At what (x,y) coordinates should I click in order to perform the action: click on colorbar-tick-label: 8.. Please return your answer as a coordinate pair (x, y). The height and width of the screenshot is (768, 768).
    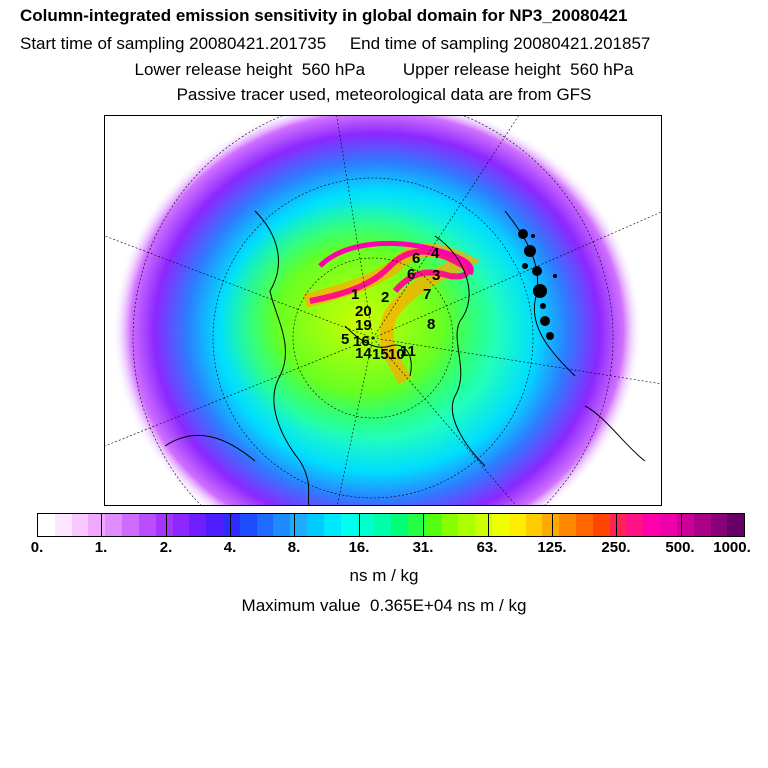
    Looking at the image, I should click on (294, 547).